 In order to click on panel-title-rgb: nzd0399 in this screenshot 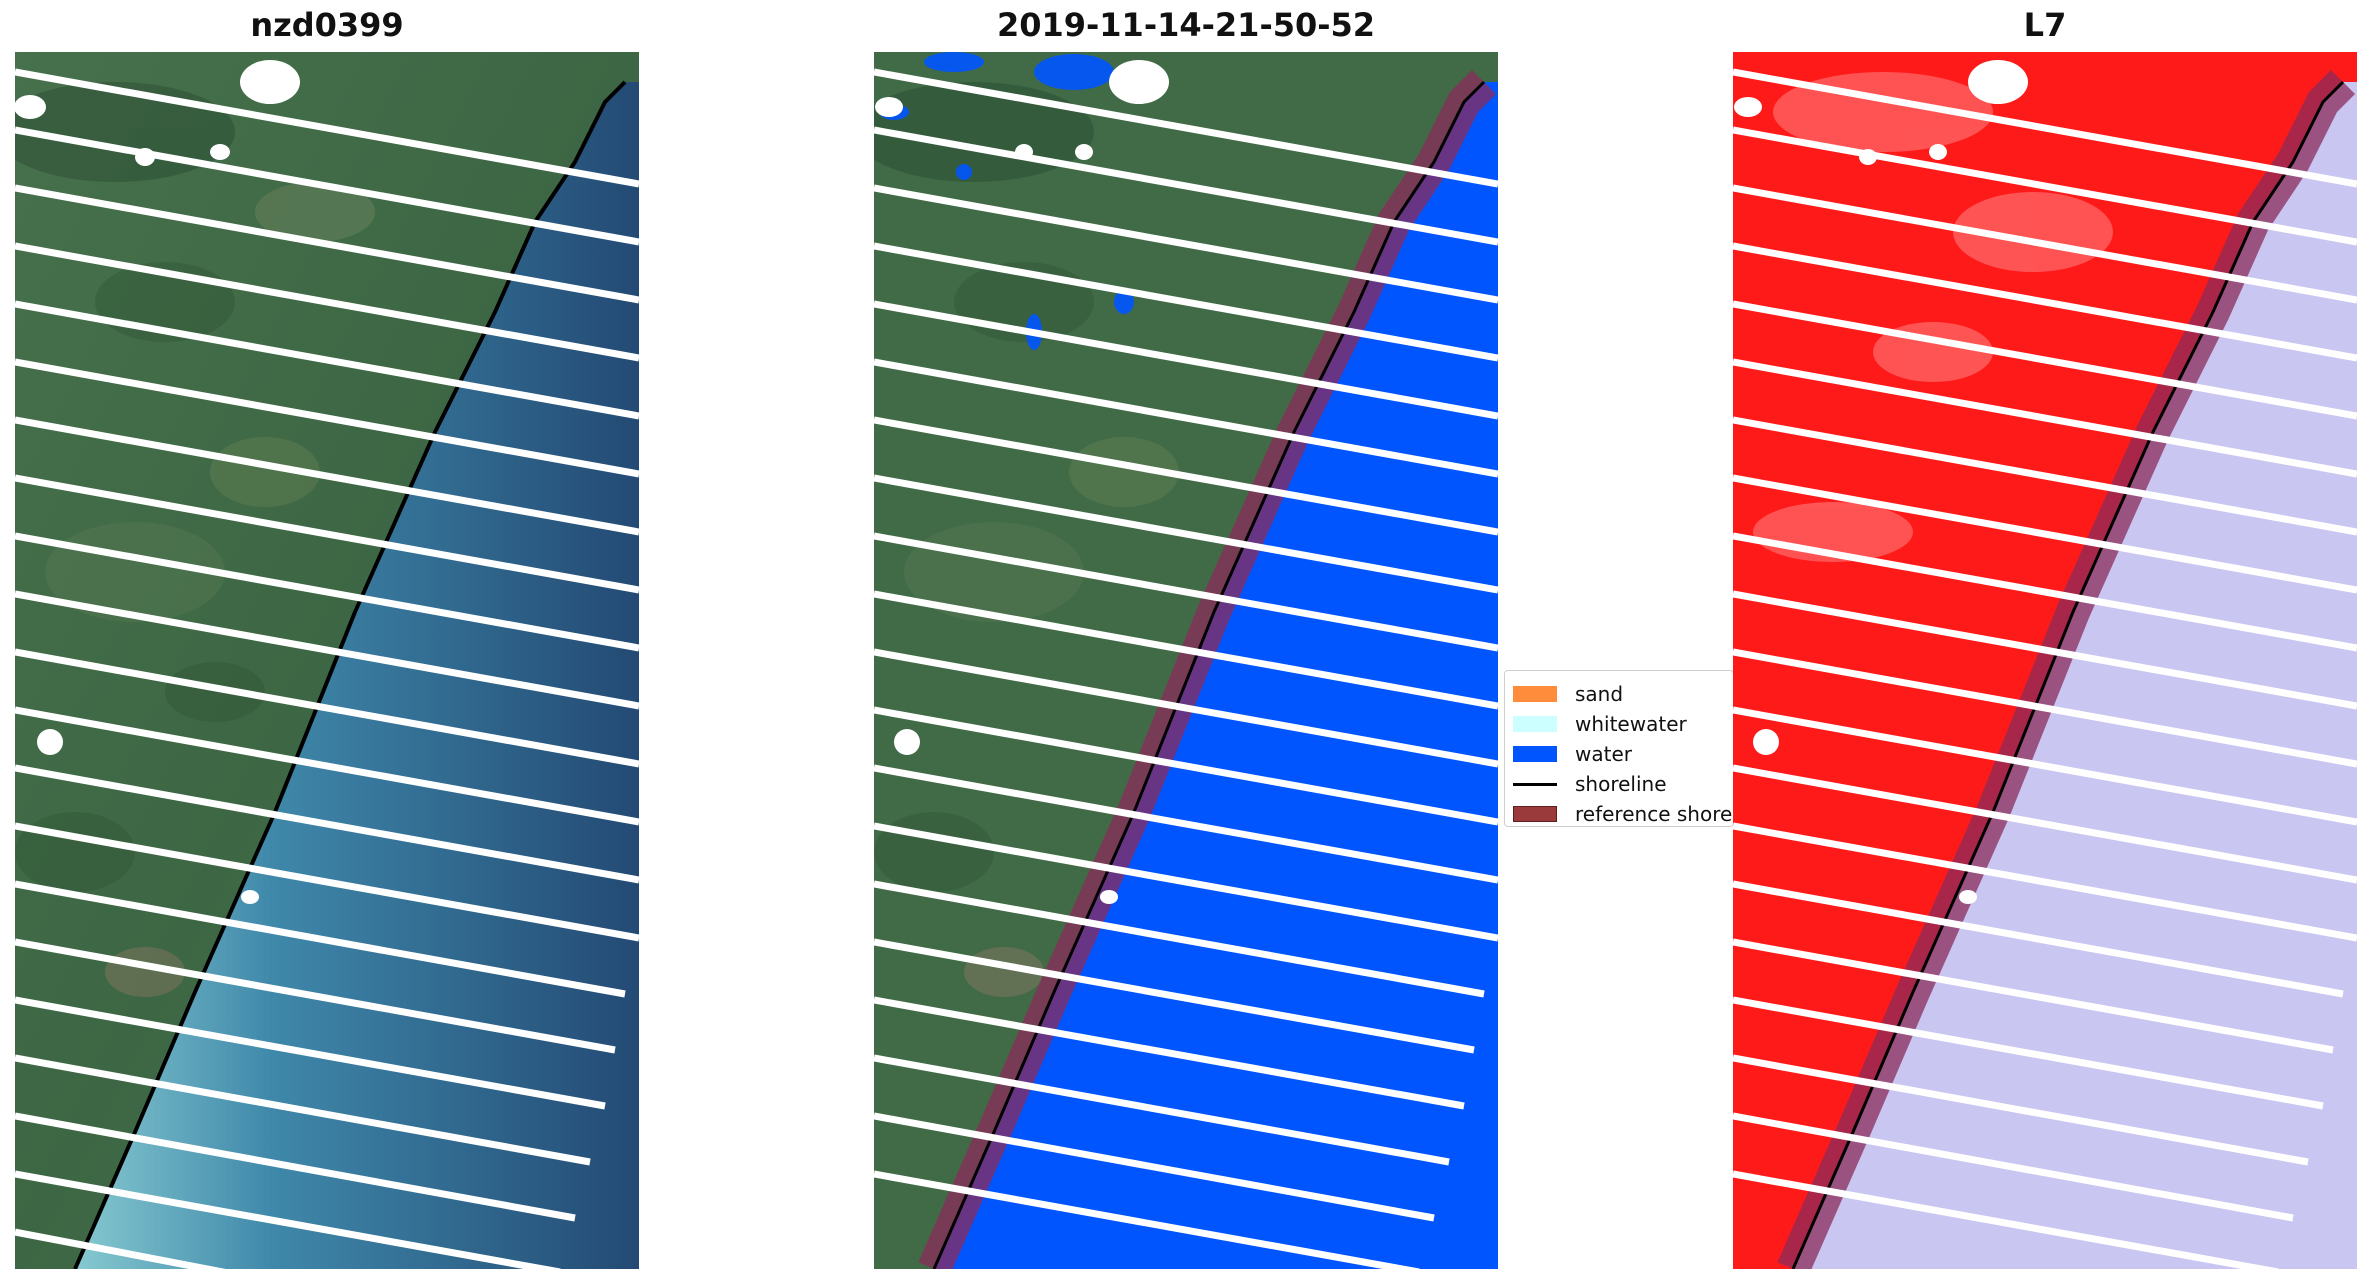, I will do `click(327, 25)`.